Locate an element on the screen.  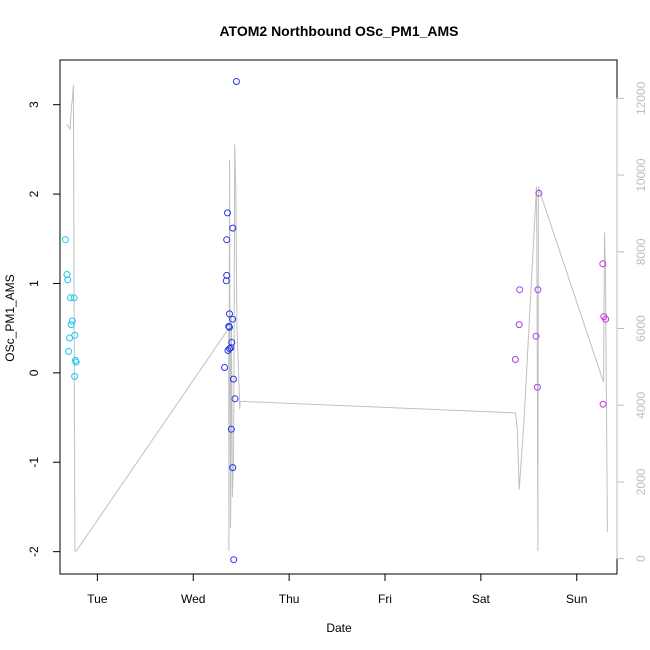
right-y-tick-label: 2000 is located at coordinates (641, 481).